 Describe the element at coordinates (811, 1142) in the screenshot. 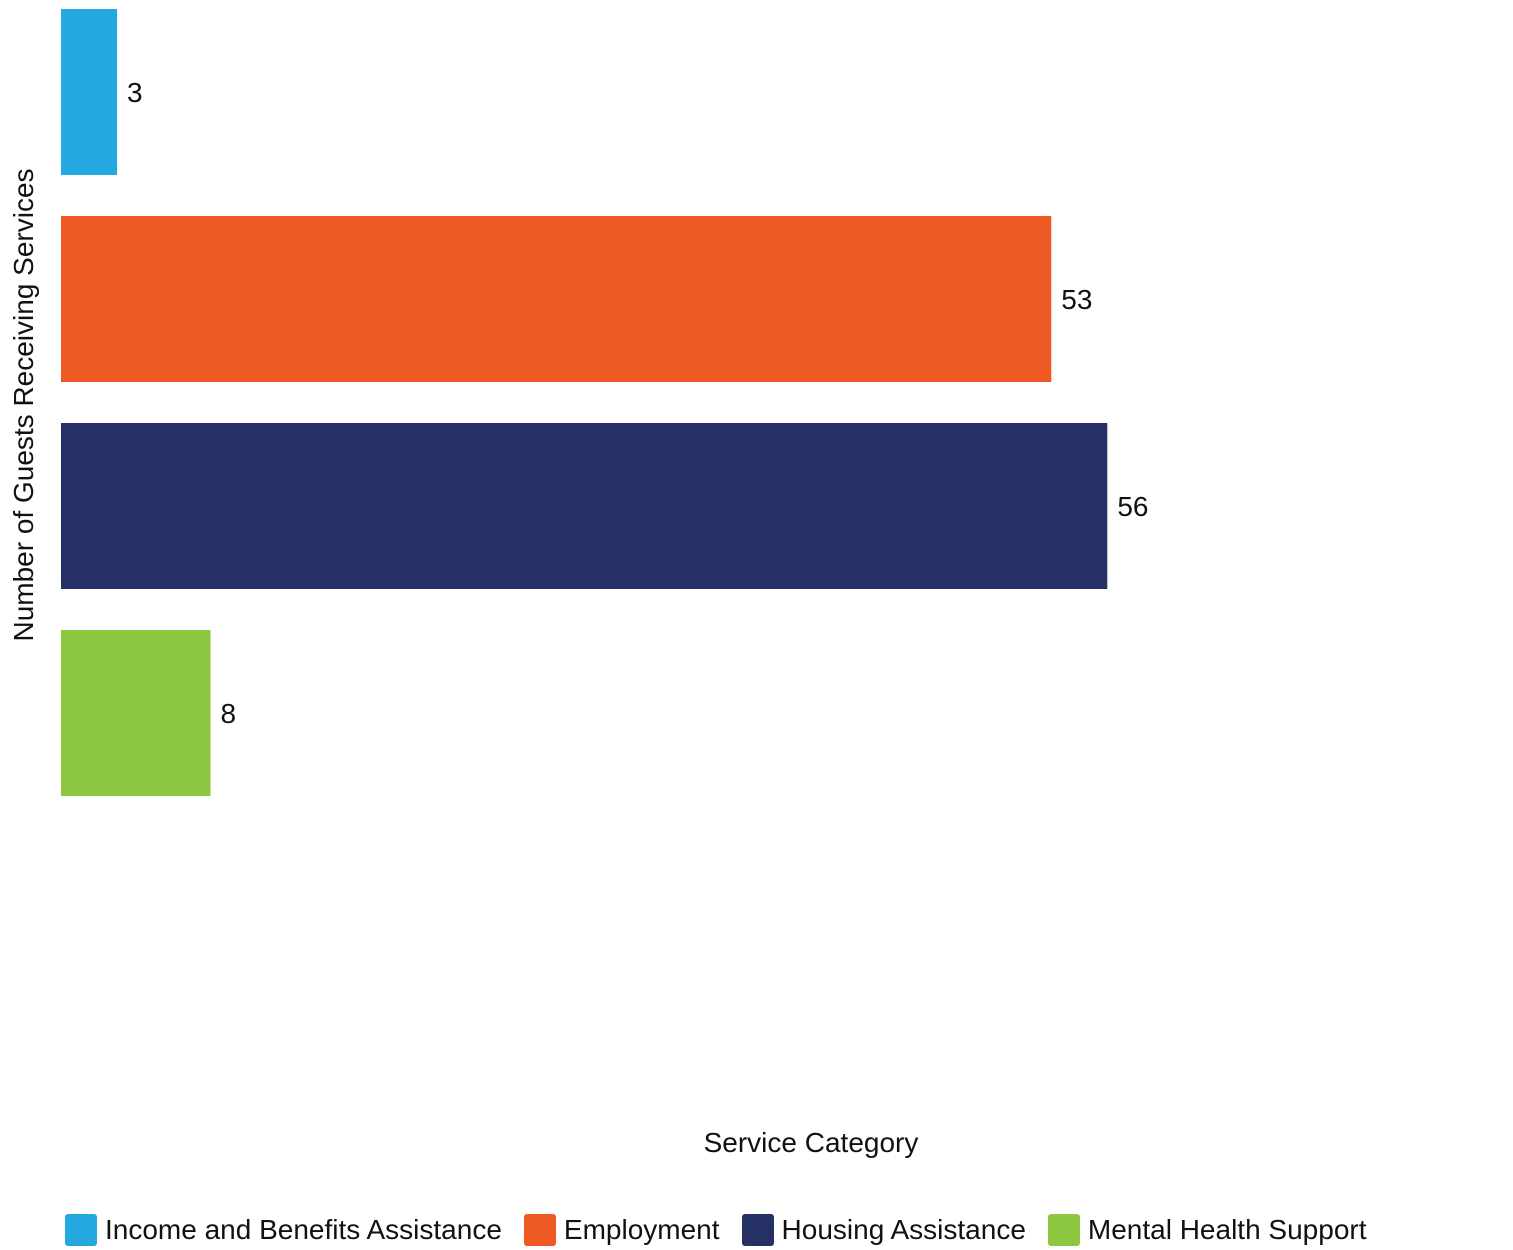

I see `x-axis-label: Service Category` at that location.